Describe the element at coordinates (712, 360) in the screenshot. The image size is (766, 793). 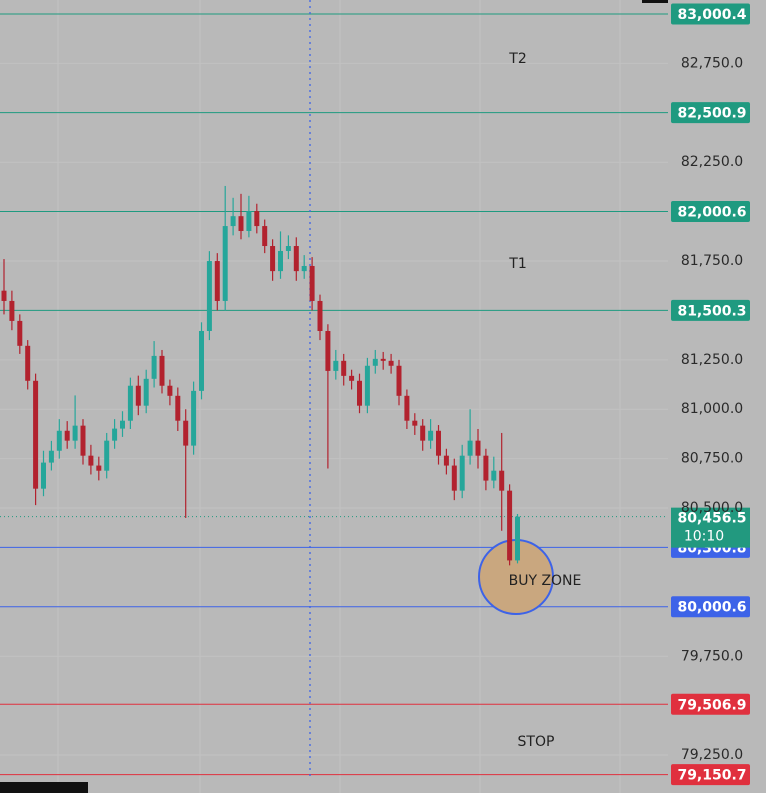
I see `y-tick-label: 81,250.0` at that location.